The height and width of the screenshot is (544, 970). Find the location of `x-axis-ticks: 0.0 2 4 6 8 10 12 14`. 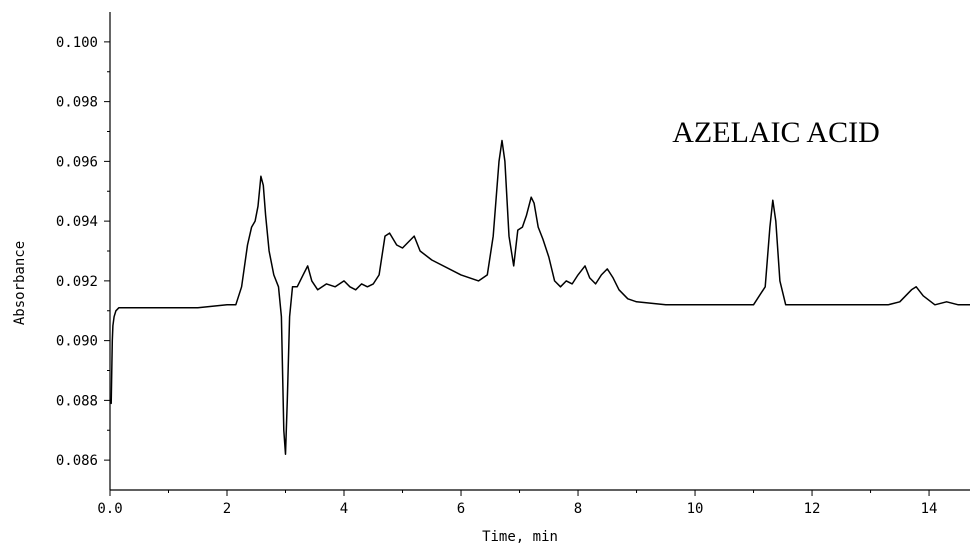

x-axis-ticks: 0.0 2 4 6 8 10 12 14 is located at coordinates (517, 503).